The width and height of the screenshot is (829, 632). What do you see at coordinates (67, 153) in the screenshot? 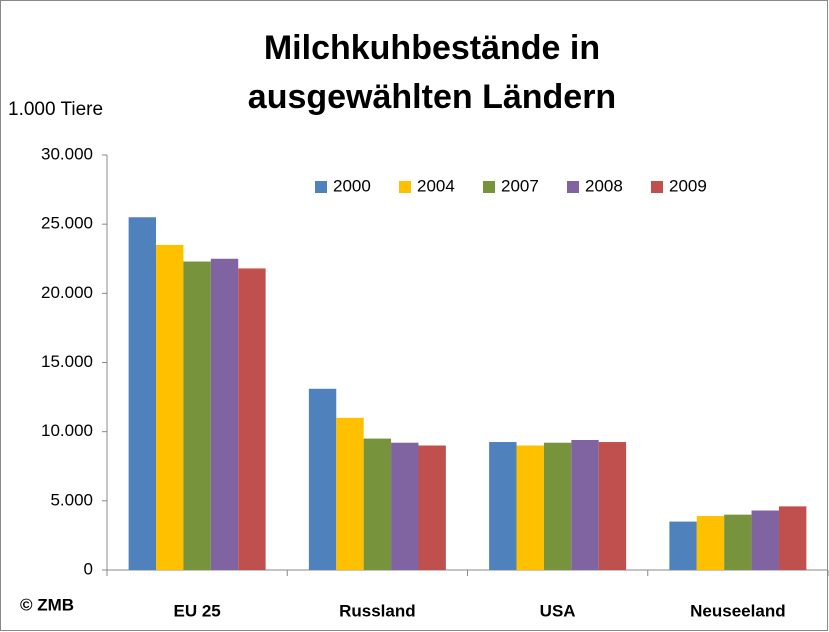
I see `y-tick-label: 30.000` at bounding box center [67, 153].